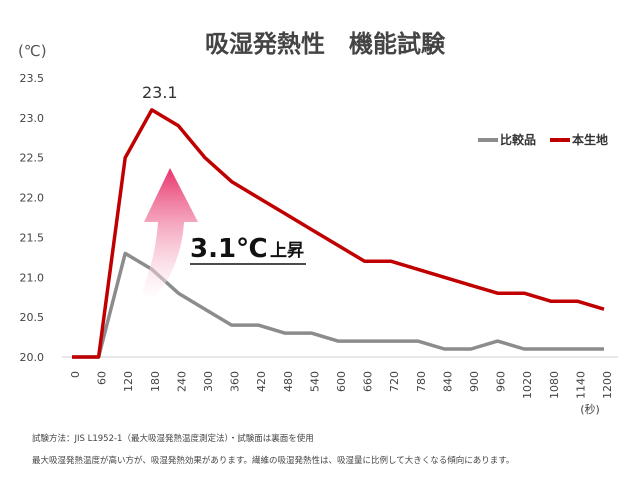 The height and width of the screenshot is (480, 640). I want to click on y-axis-ticks: 20.0 20.5 21.0 21.5 22.0 22.5 23.0 23.5, so click(32, 218).